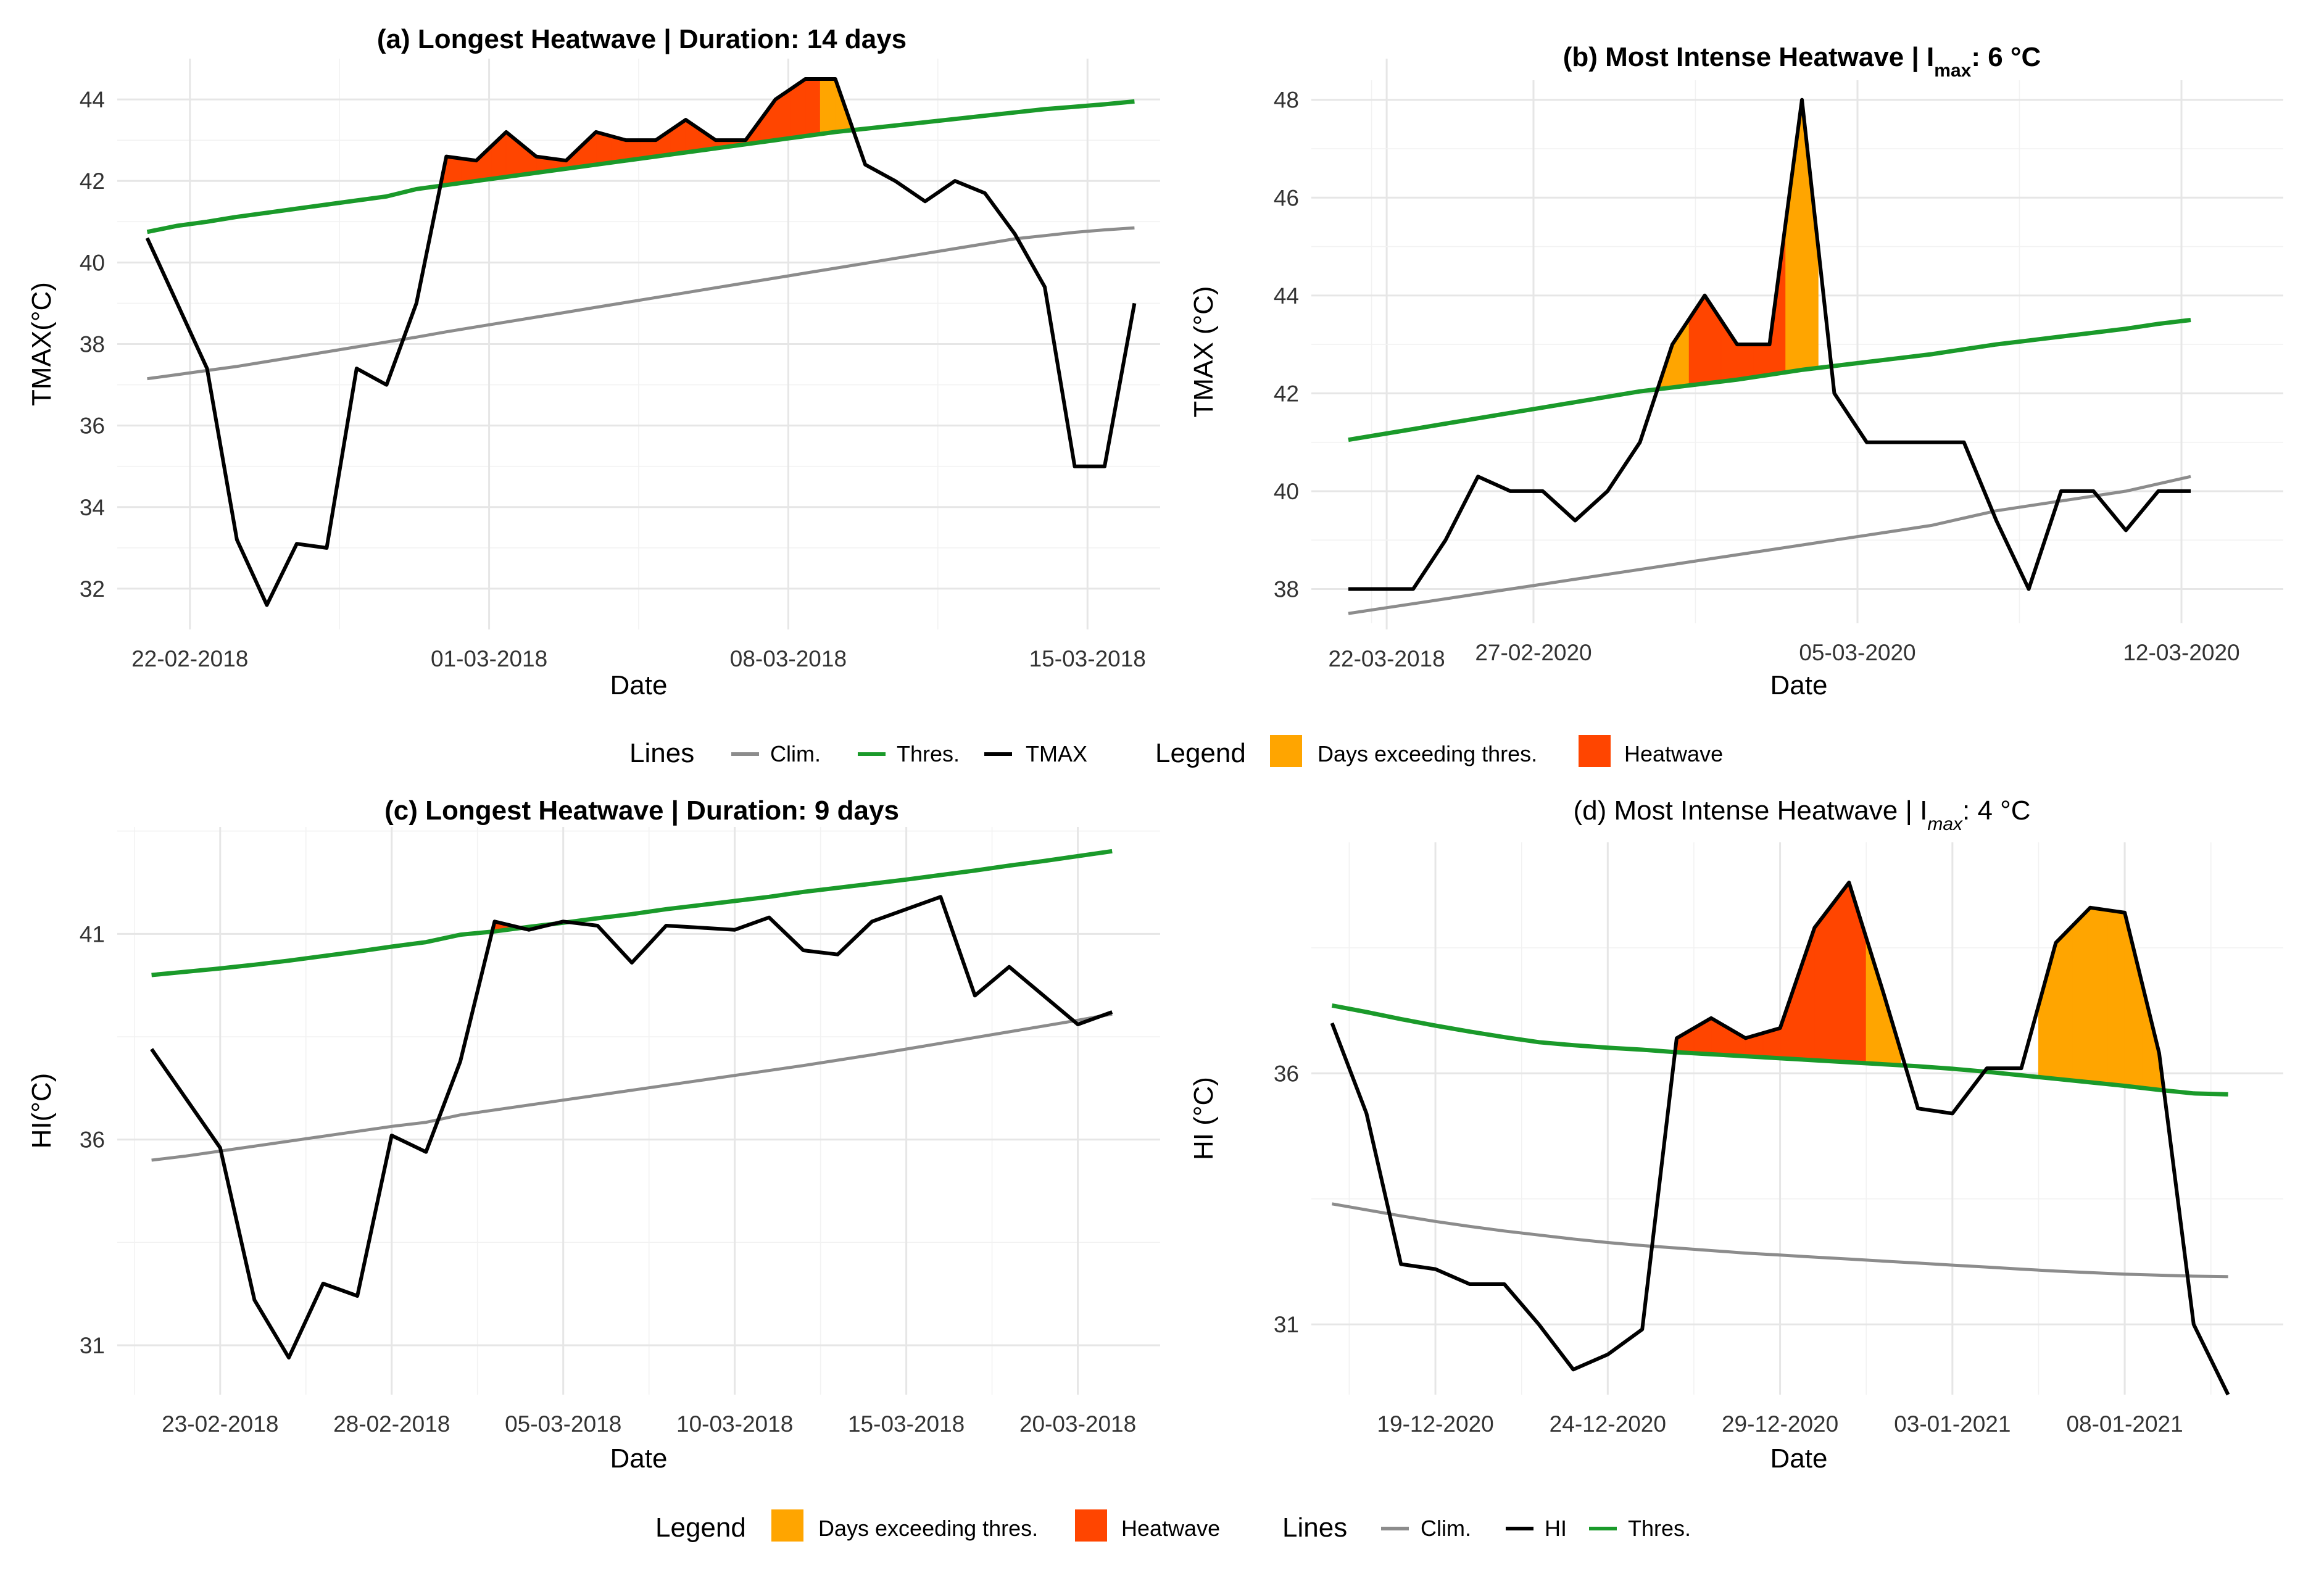  What do you see at coordinates (700, 1528) in the screenshot?
I see `legend-bottom-fill-title: Legend` at bounding box center [700, 1528].